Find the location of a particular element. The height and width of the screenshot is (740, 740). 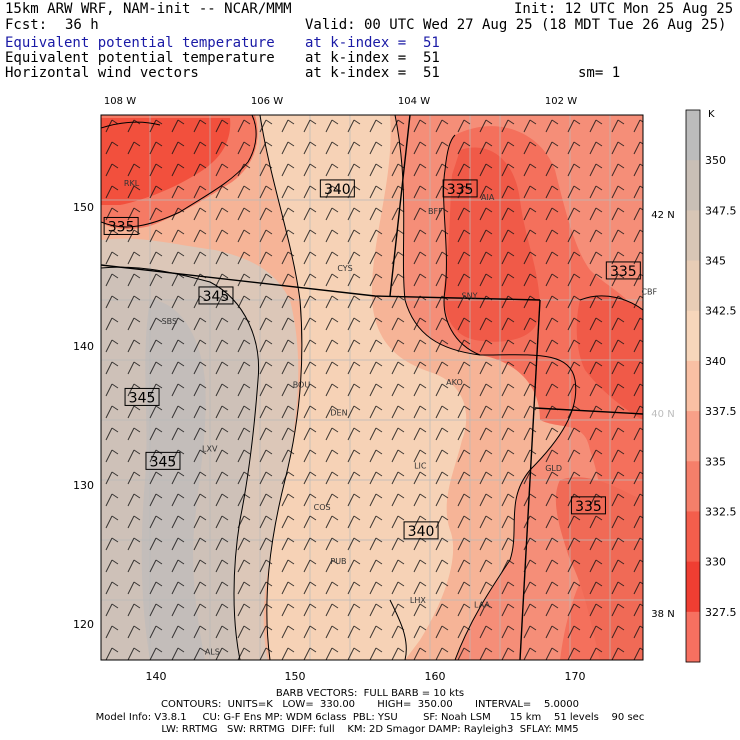

x-tick-labels: 140 150 160 170 is located at coordinates (366, 676).